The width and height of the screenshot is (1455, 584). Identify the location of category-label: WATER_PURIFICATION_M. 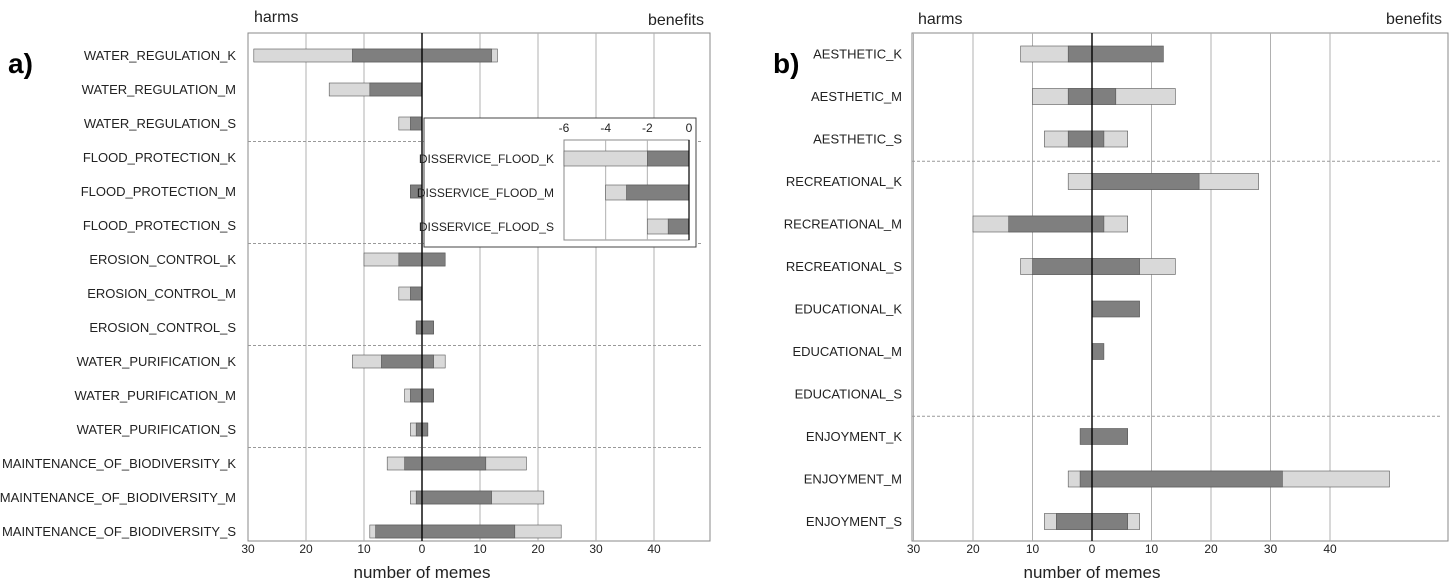
(155, 395).